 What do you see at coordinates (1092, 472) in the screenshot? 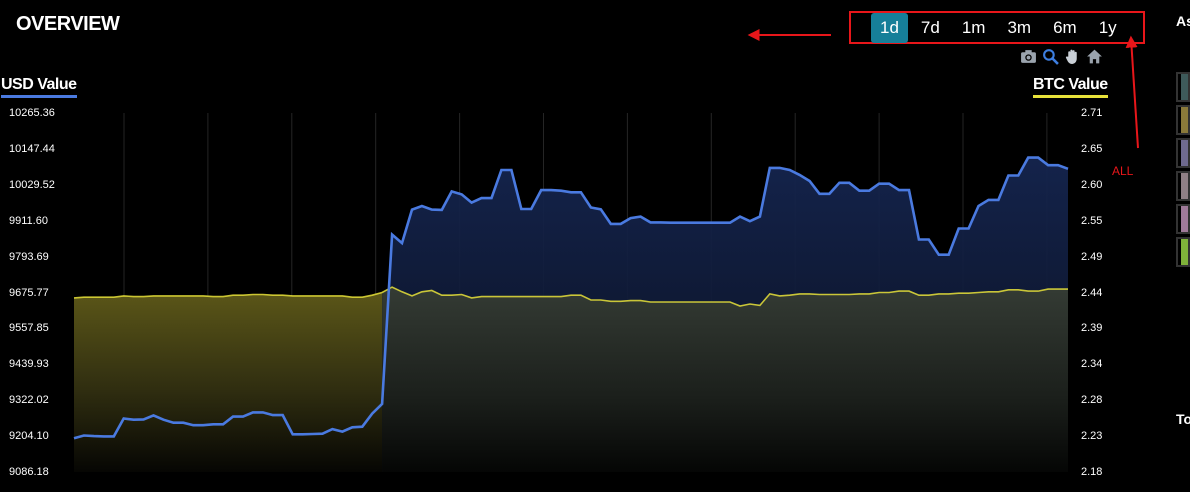
I see `right-tick-label: 2.18` at bounding box center [1092, 472].